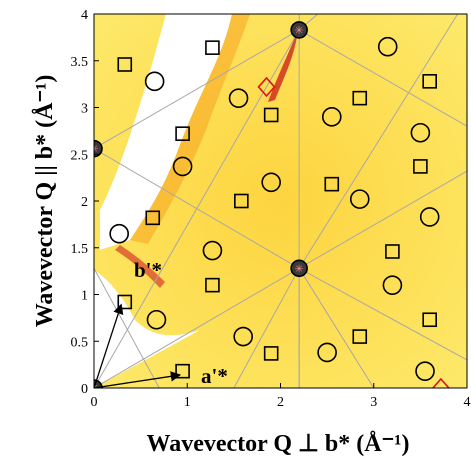 Image resolution: width=471 pixels, height=464 pixels. I want to click on white-lower-left-region, so click(147, 329).